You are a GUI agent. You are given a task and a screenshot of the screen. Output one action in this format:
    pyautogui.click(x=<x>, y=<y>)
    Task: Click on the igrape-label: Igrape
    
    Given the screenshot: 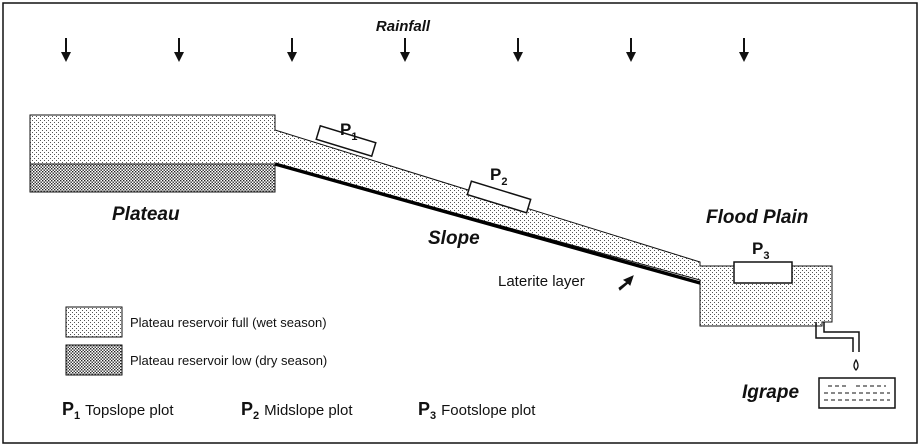 What is the action you would take?
    pyautogui.click(x=770, y=392)
    